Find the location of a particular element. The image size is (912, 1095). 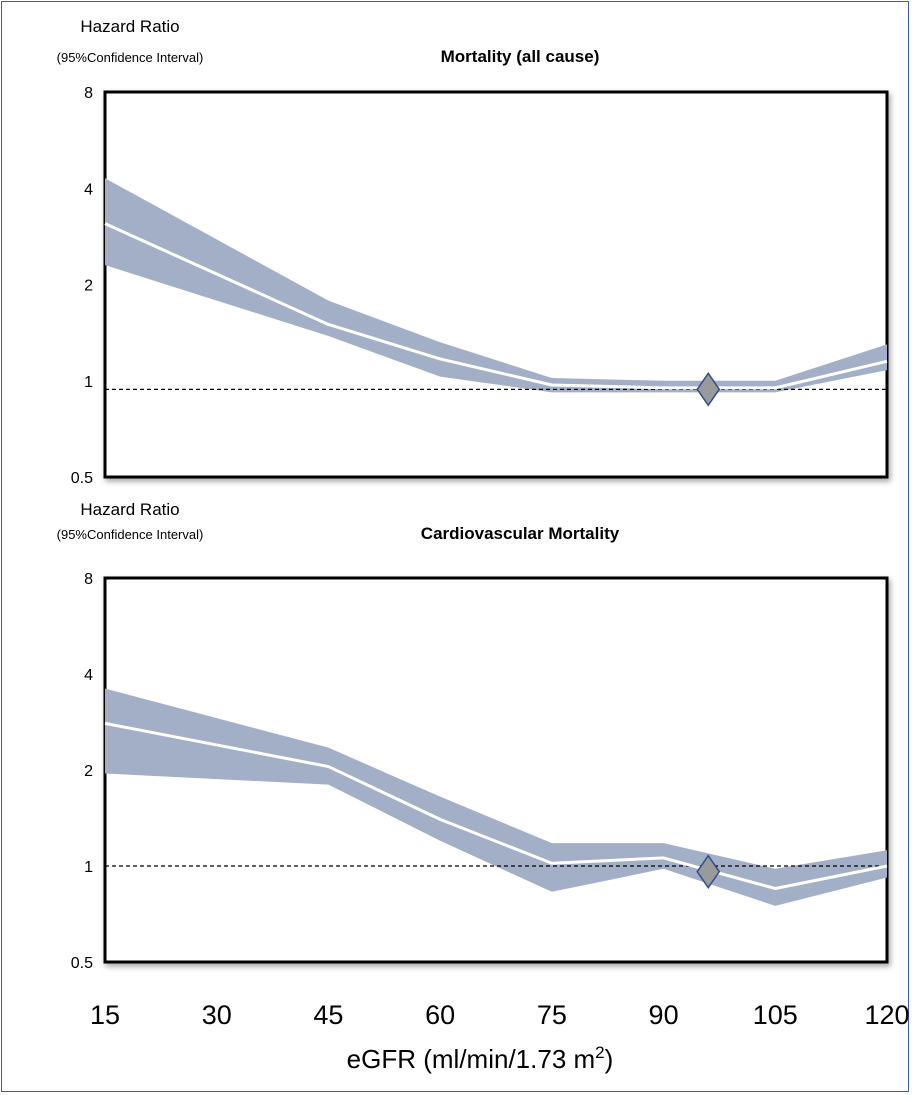

panel1-y-tick-label: 8 is located at coordinates (88, 93).